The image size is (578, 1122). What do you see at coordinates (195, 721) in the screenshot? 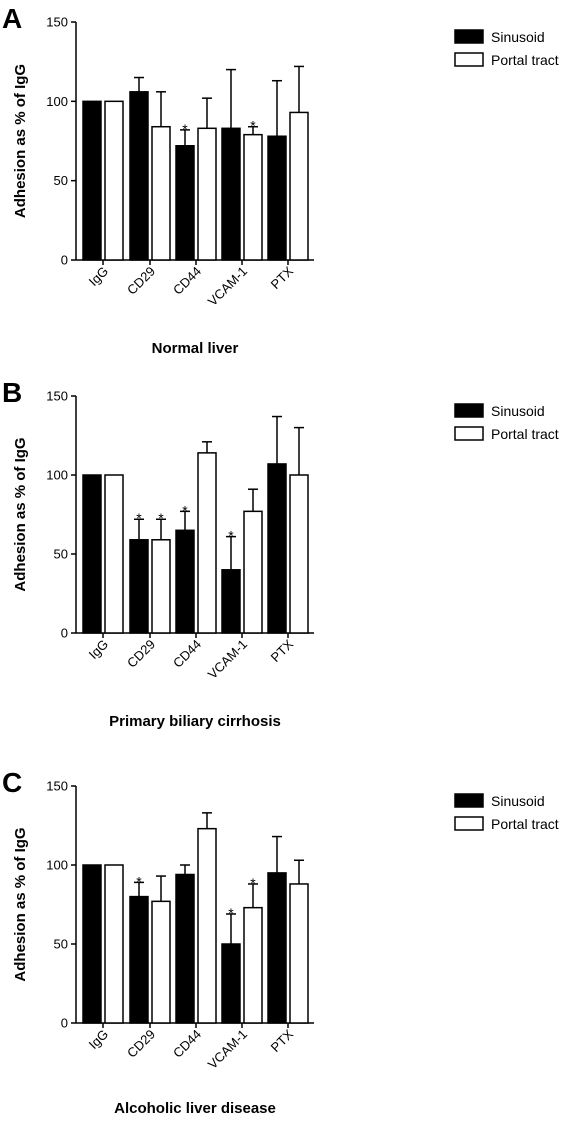
I see `x-axis-title: Primary biliary cirrhosis` at bounding box center [195, 721].